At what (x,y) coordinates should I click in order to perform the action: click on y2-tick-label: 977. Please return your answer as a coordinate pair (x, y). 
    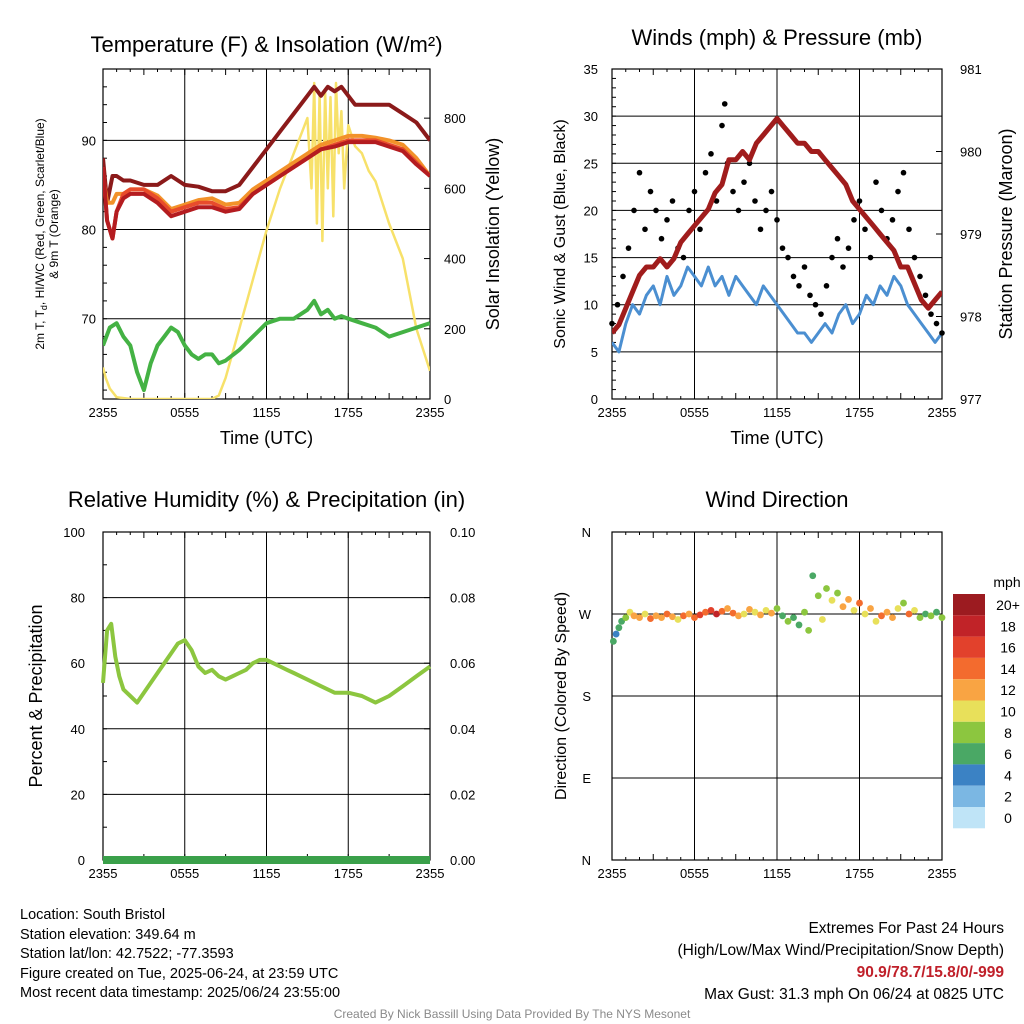
    Looking at the image, I should click on (971, 399).